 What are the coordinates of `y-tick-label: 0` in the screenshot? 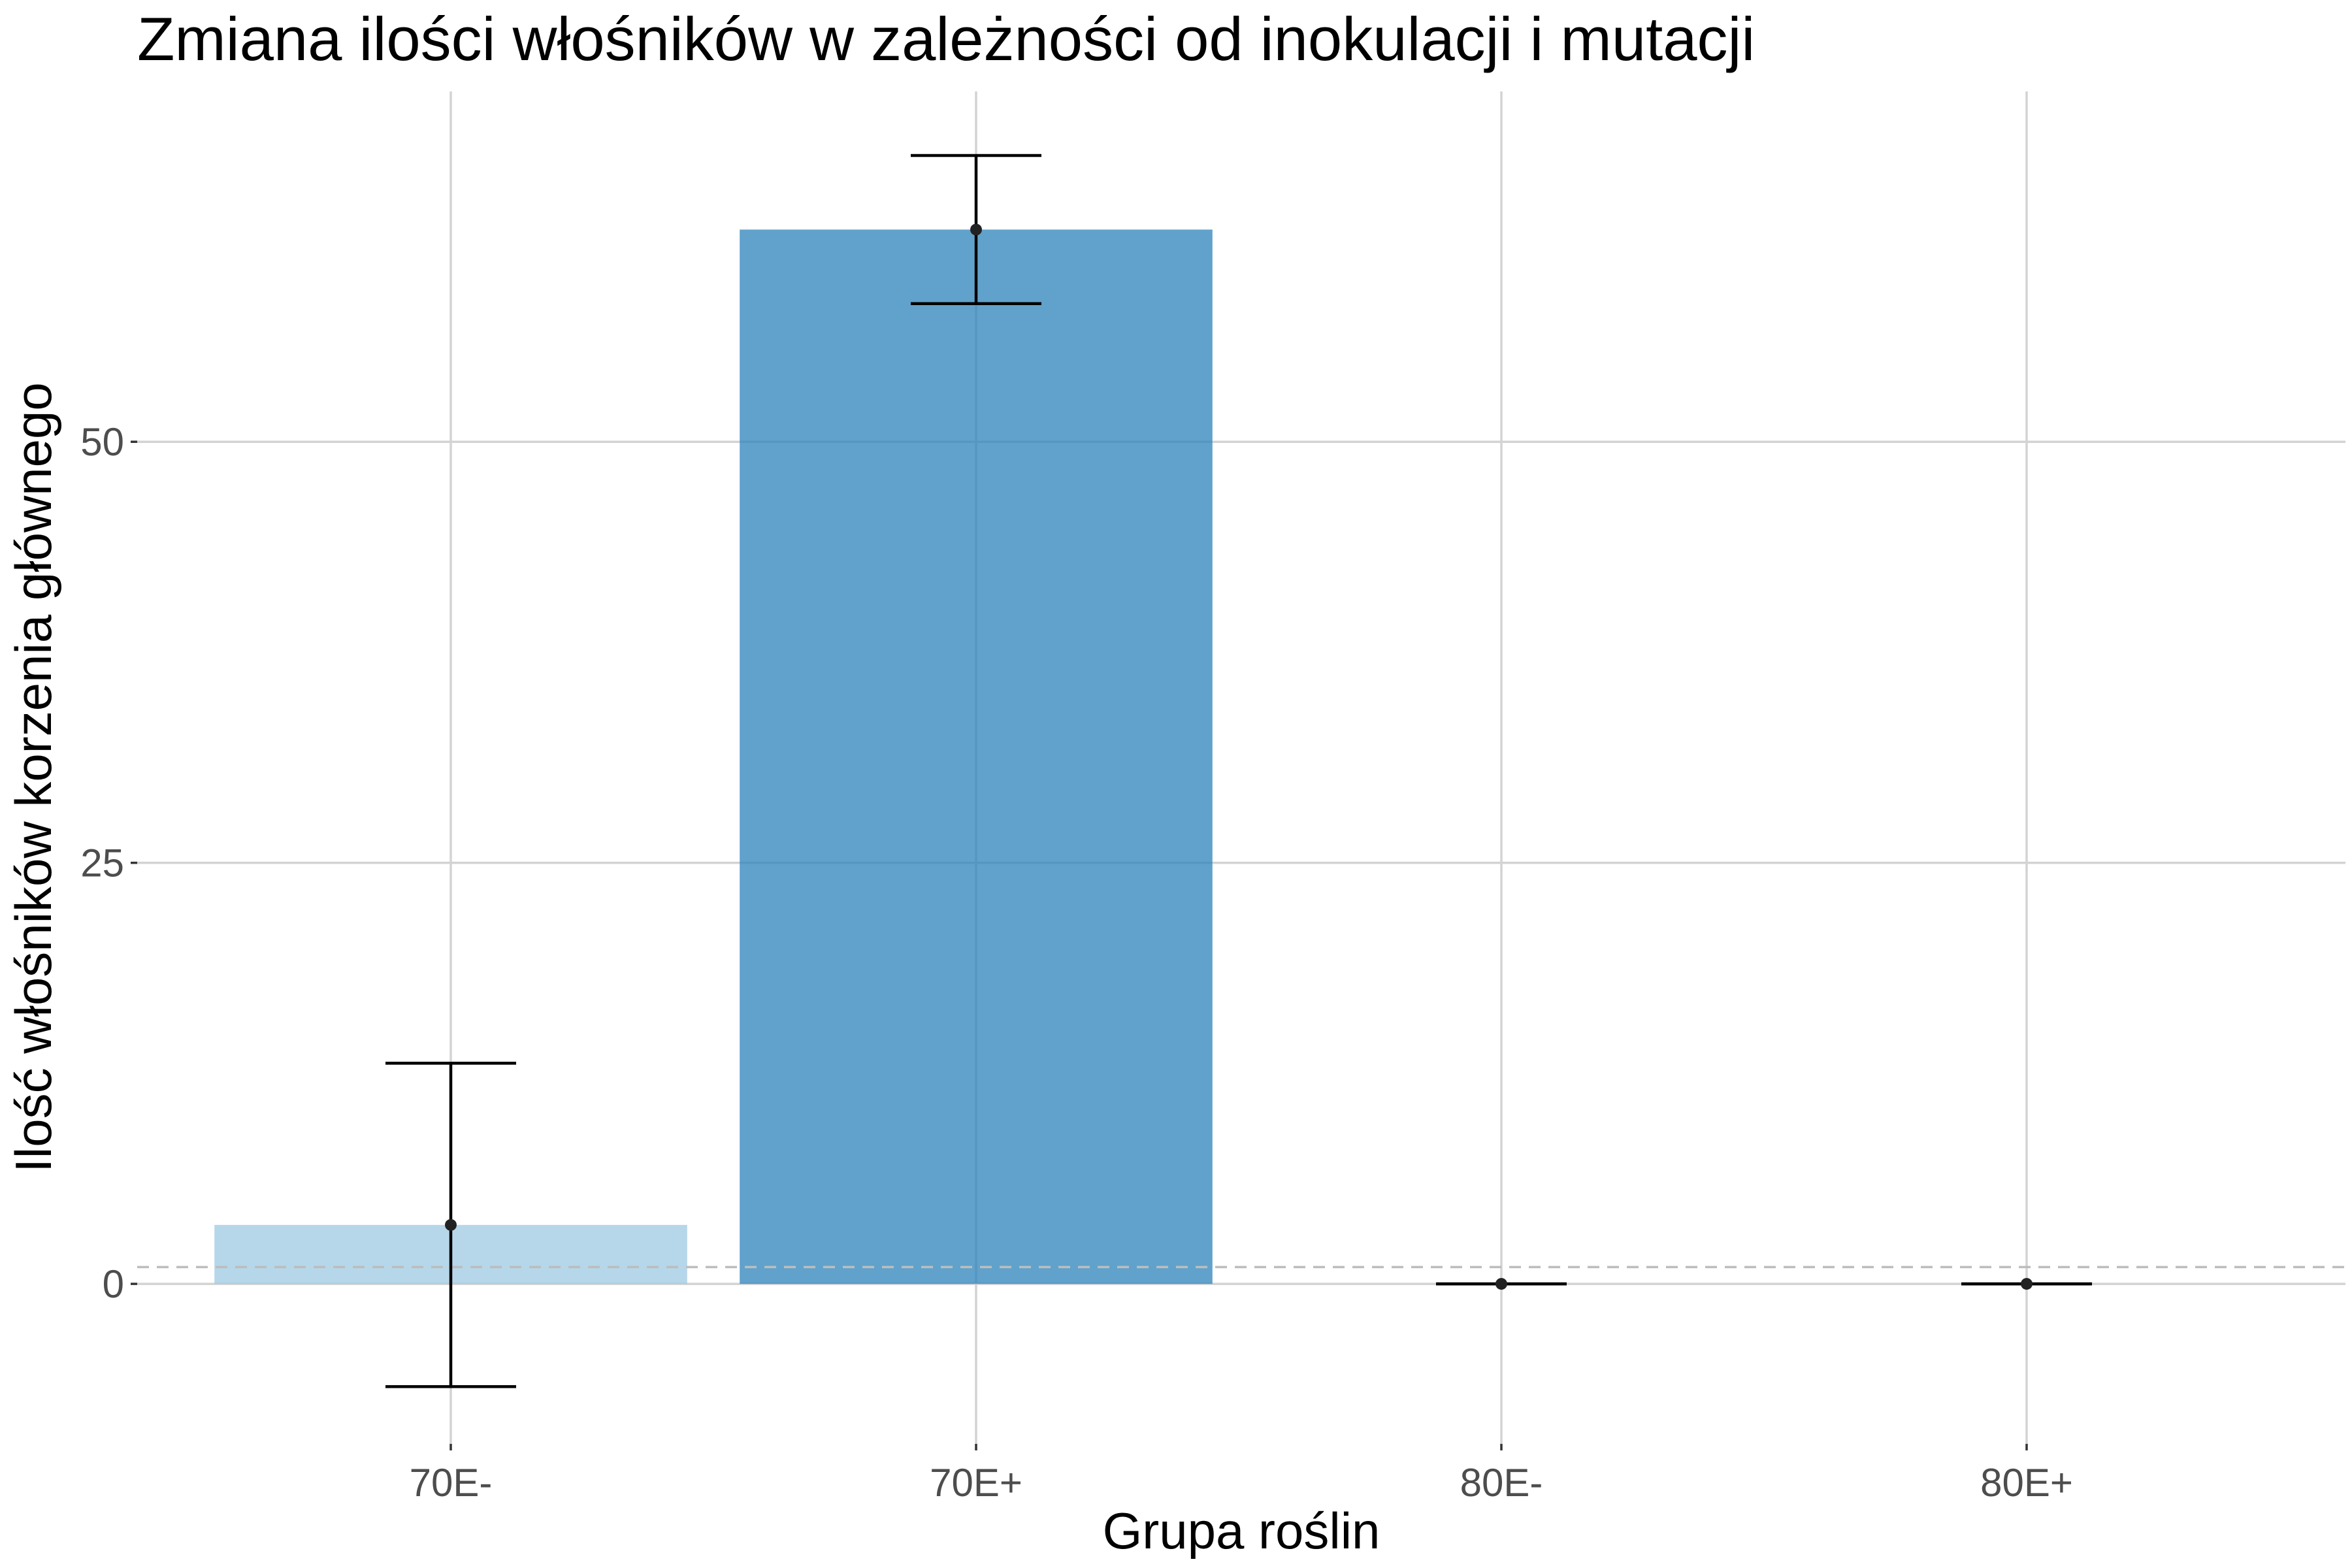 It's located at (113, 1284).